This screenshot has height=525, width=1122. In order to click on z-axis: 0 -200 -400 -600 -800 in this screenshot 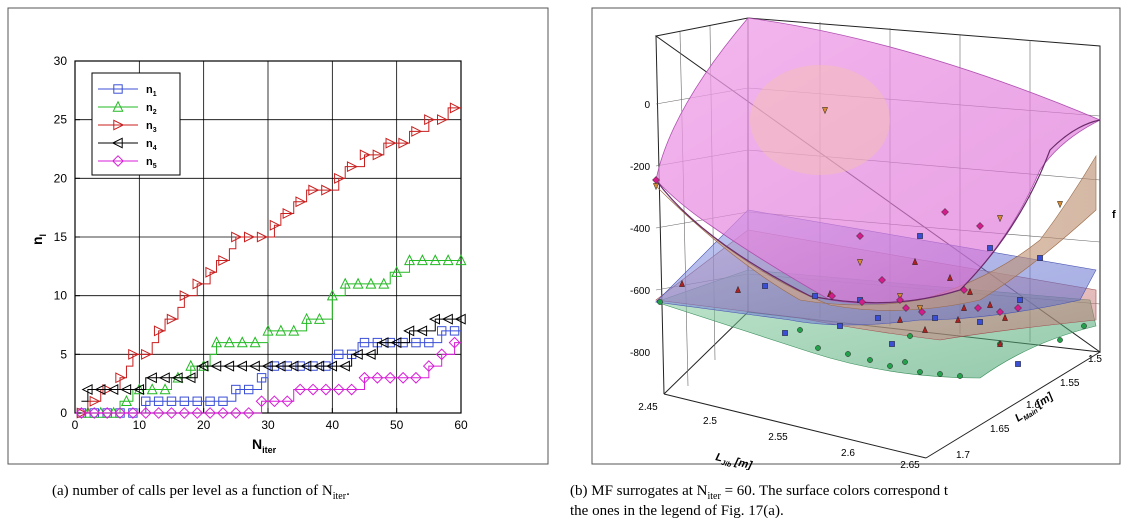, I will do `click(640, 229)`.